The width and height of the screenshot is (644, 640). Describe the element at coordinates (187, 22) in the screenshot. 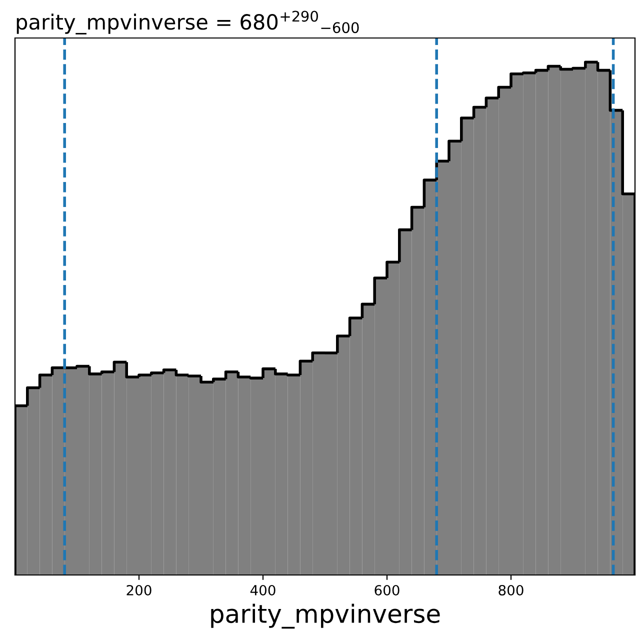

I see `chart-title: parity_mpvinverse = 680$^{+290}$$_{−600}$` at that location.